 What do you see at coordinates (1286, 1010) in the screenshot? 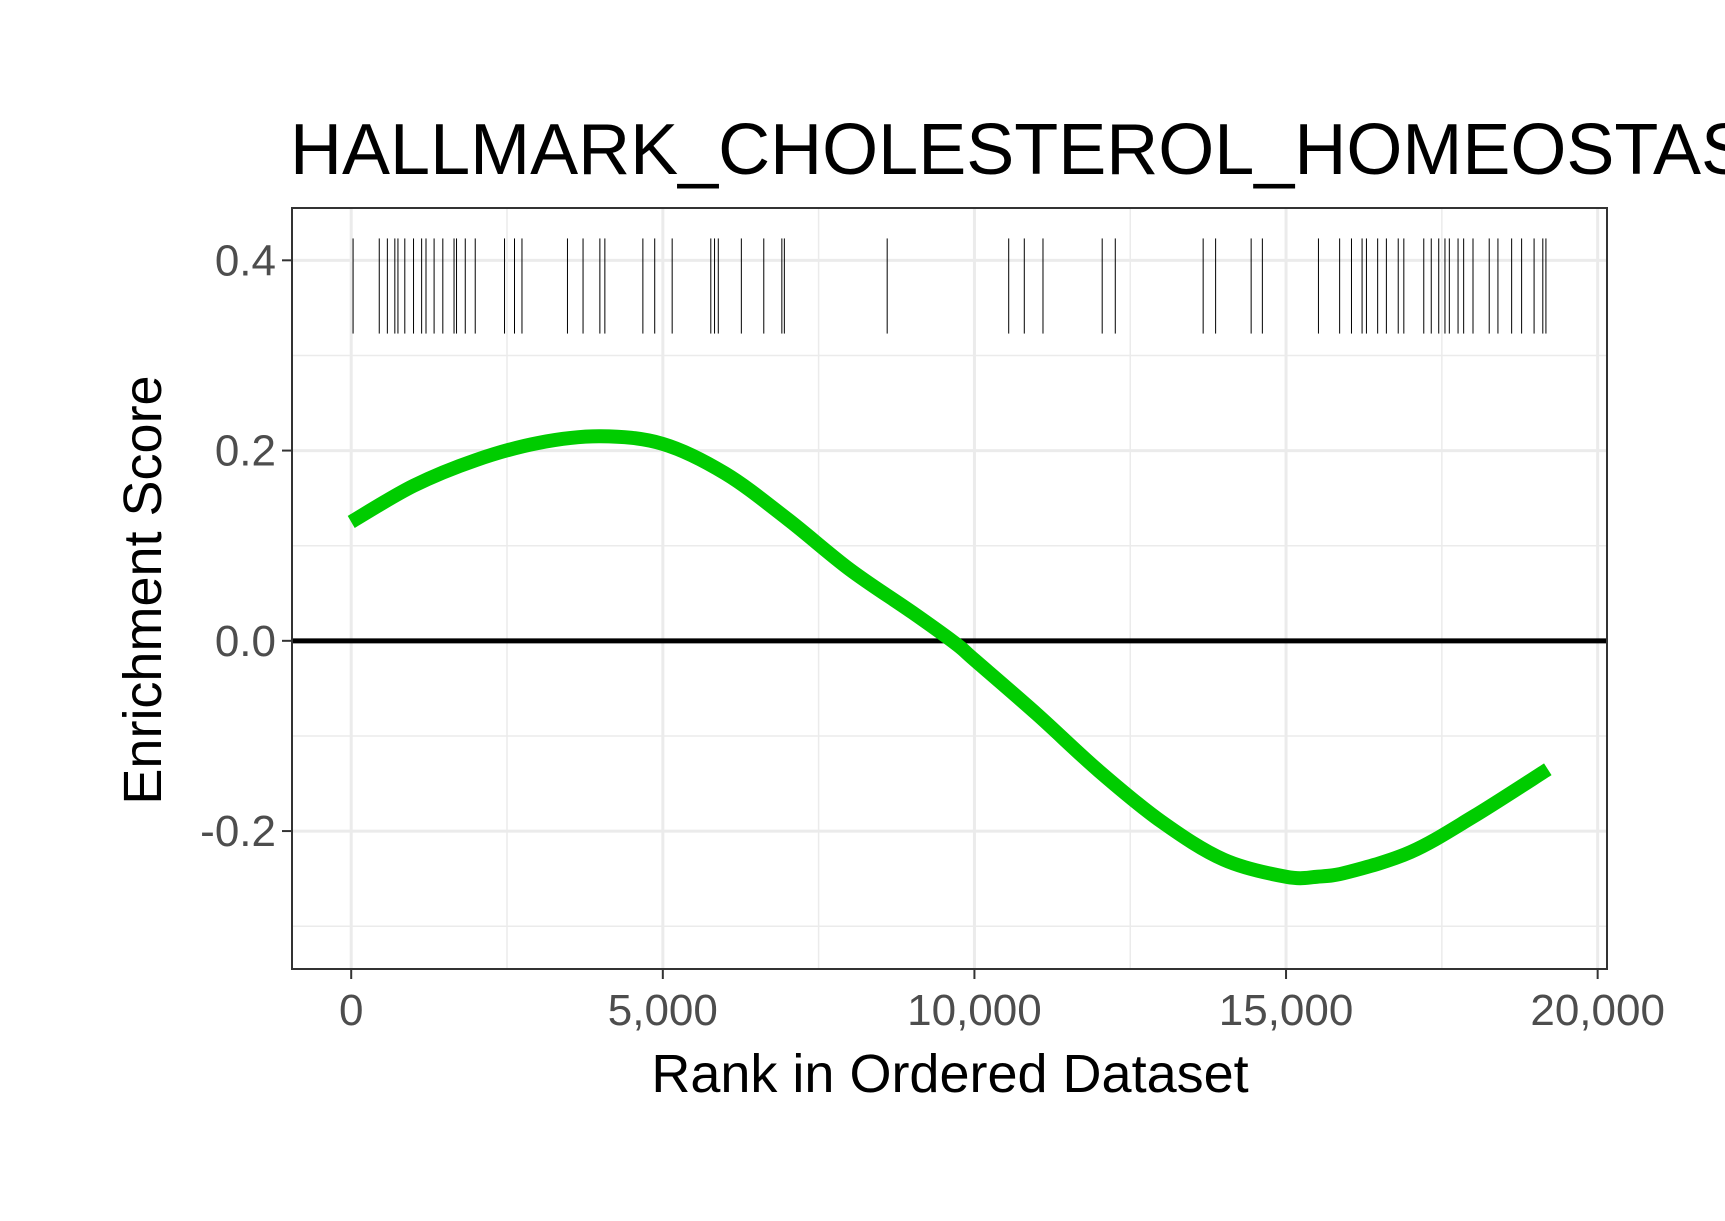
I see `x-tick-label: 15,000` at bounding box center [1286, 1010].